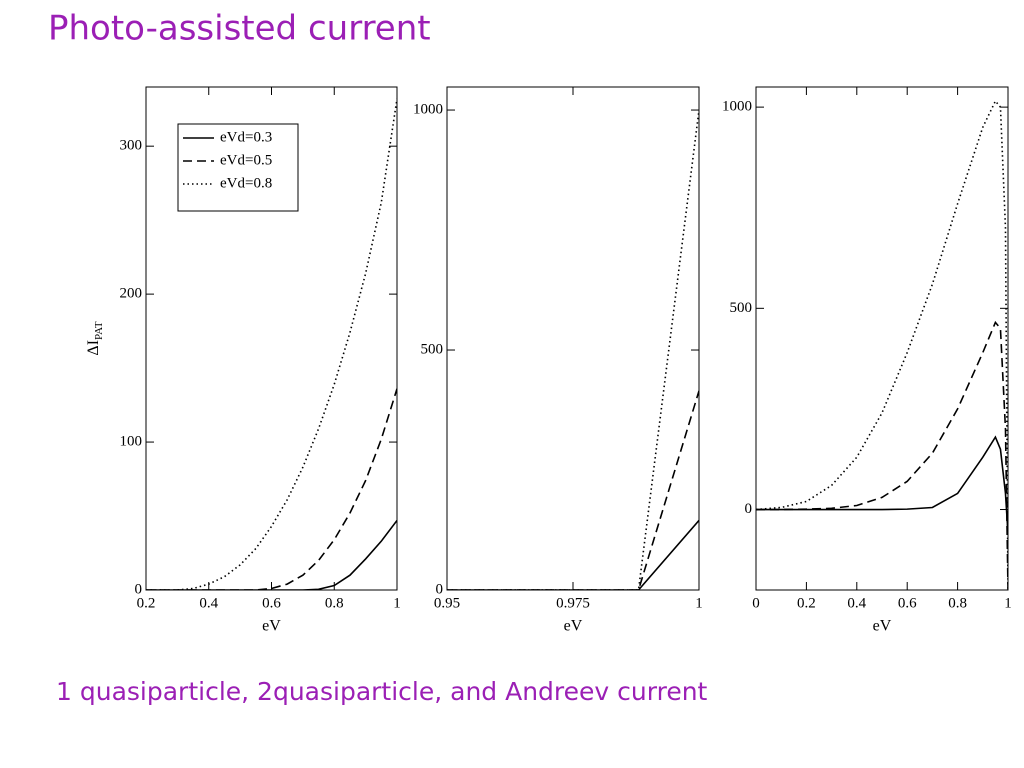  I want to click on y-tick-label: 200, so click(131, 294).